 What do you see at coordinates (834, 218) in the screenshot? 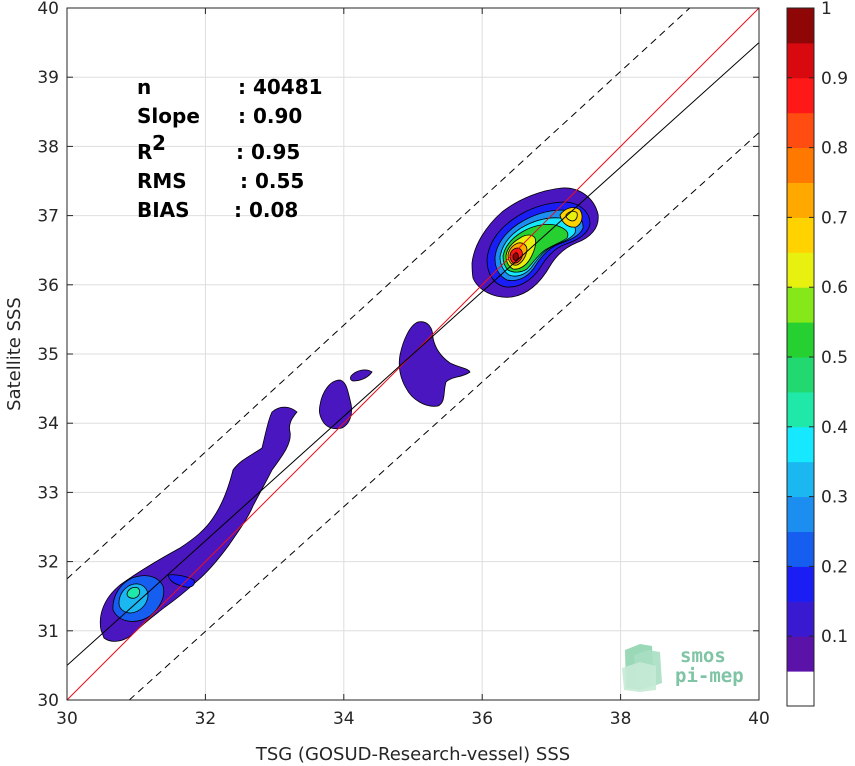
I see `colorbar-tick-label: 0.7` at bounding box center [834, 218].